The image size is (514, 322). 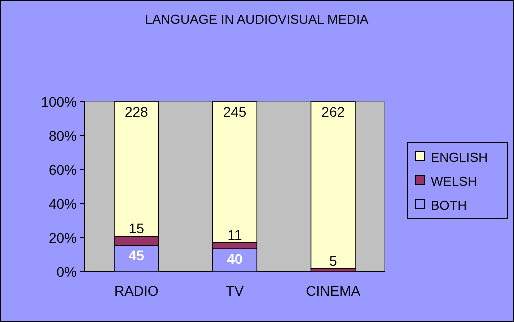 What do you see at coordinates (136, 112) in the screenshot?
I see `annotation: 228` at bounding box center [136, 112].